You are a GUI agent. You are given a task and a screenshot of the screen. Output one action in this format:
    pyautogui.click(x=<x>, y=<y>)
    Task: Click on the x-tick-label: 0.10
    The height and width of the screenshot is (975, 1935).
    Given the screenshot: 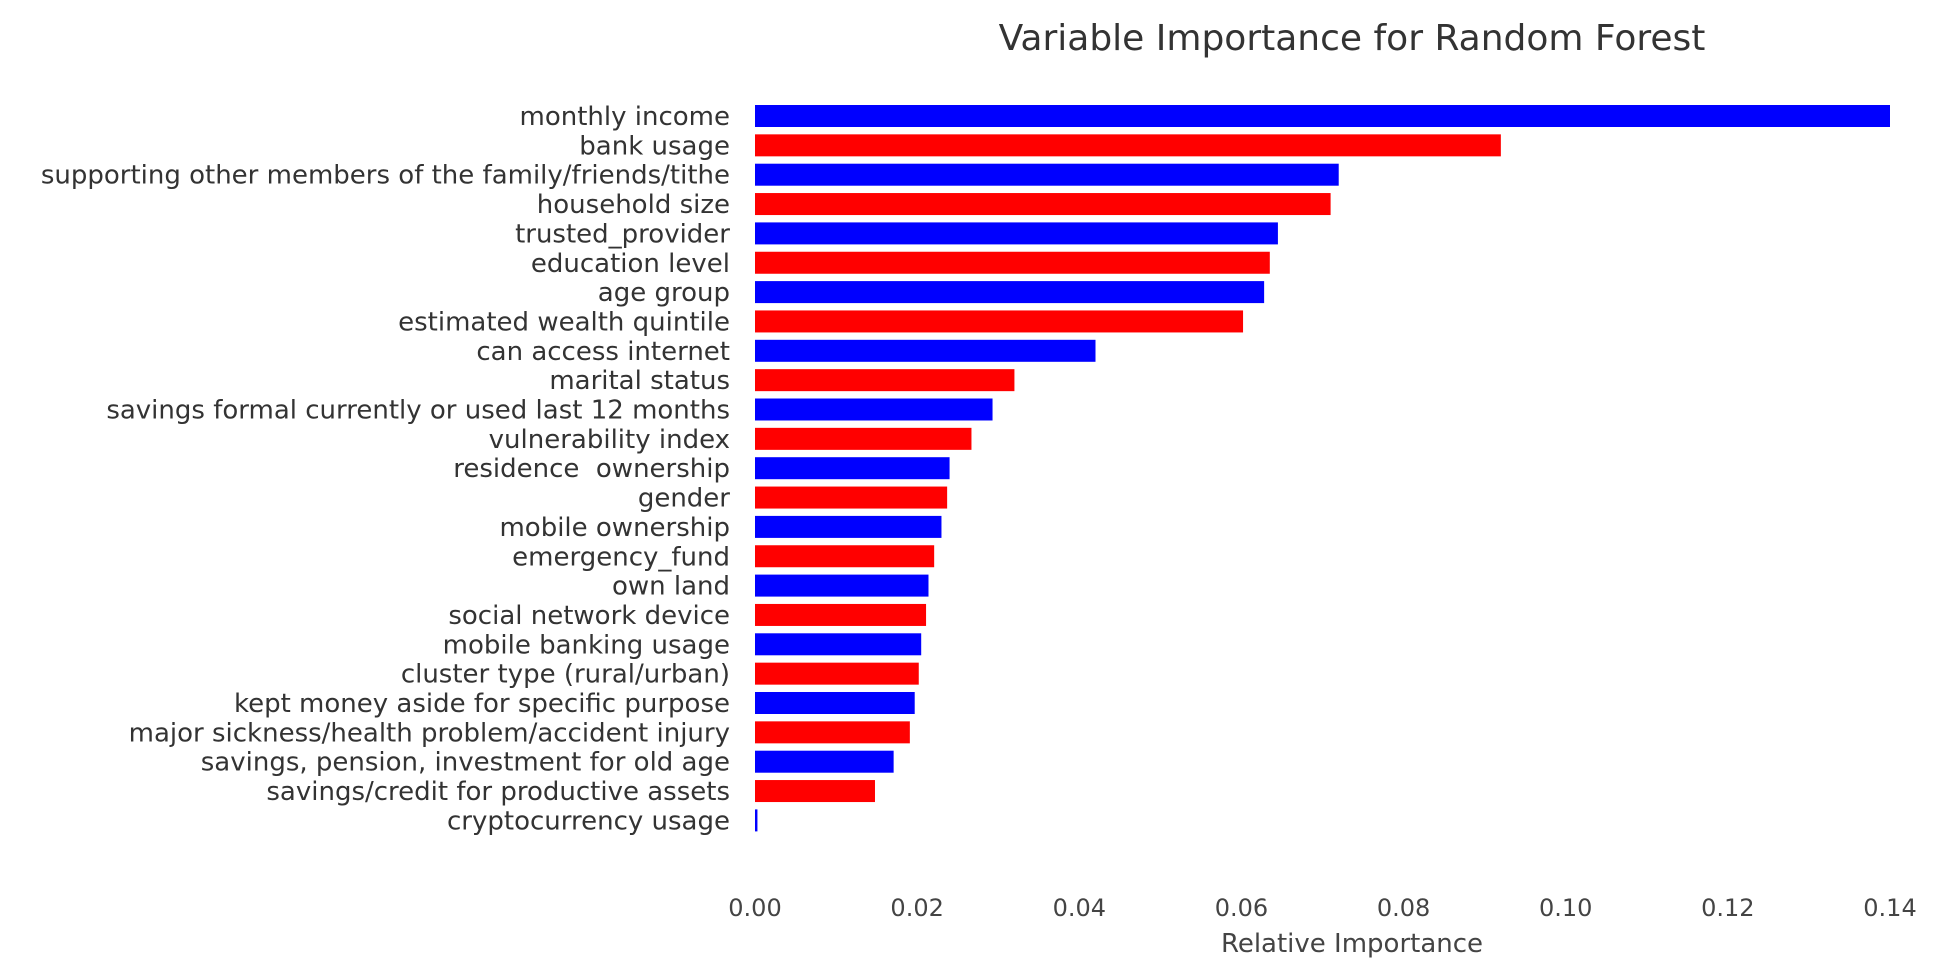 What is the action you would take?
    pyautogui.click(x=1565, y=908)
    